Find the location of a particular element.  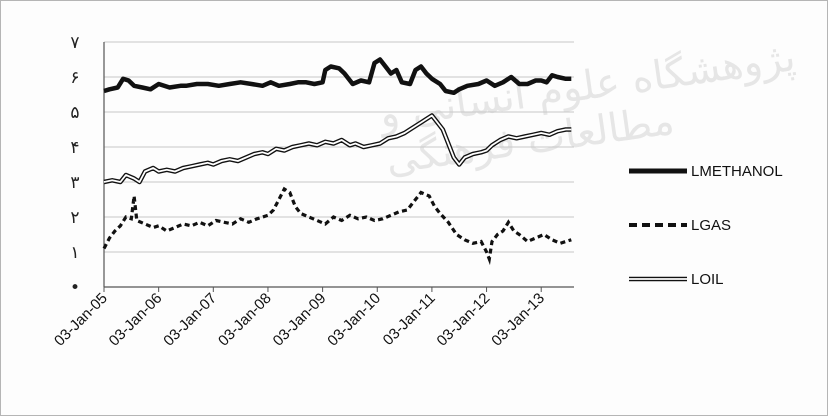

y-tick-label: ۵ is located at coordinates (74, 113).